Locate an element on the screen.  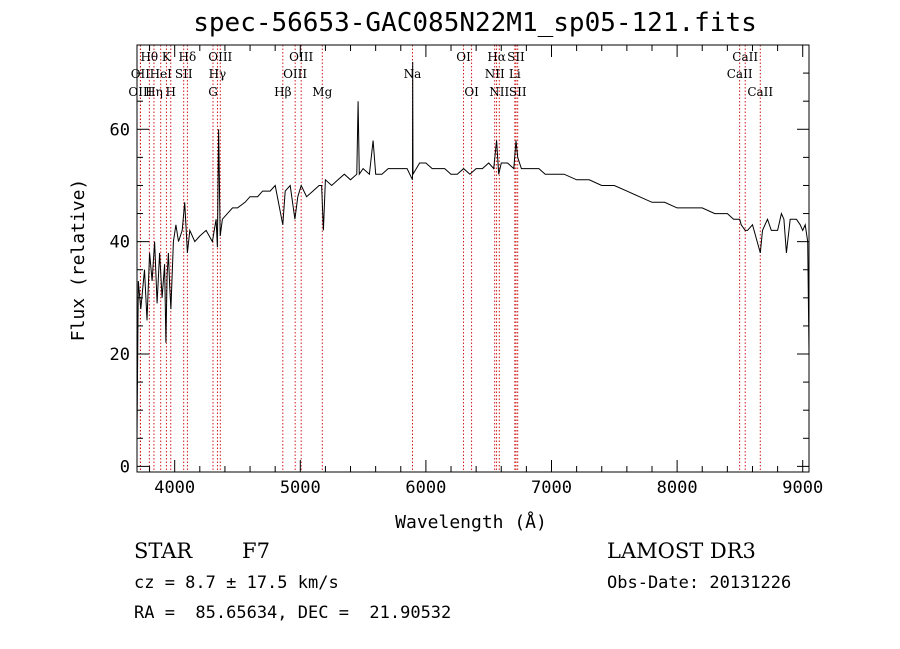
x-tick-label: 9000 is located at coordinates (802, 488).